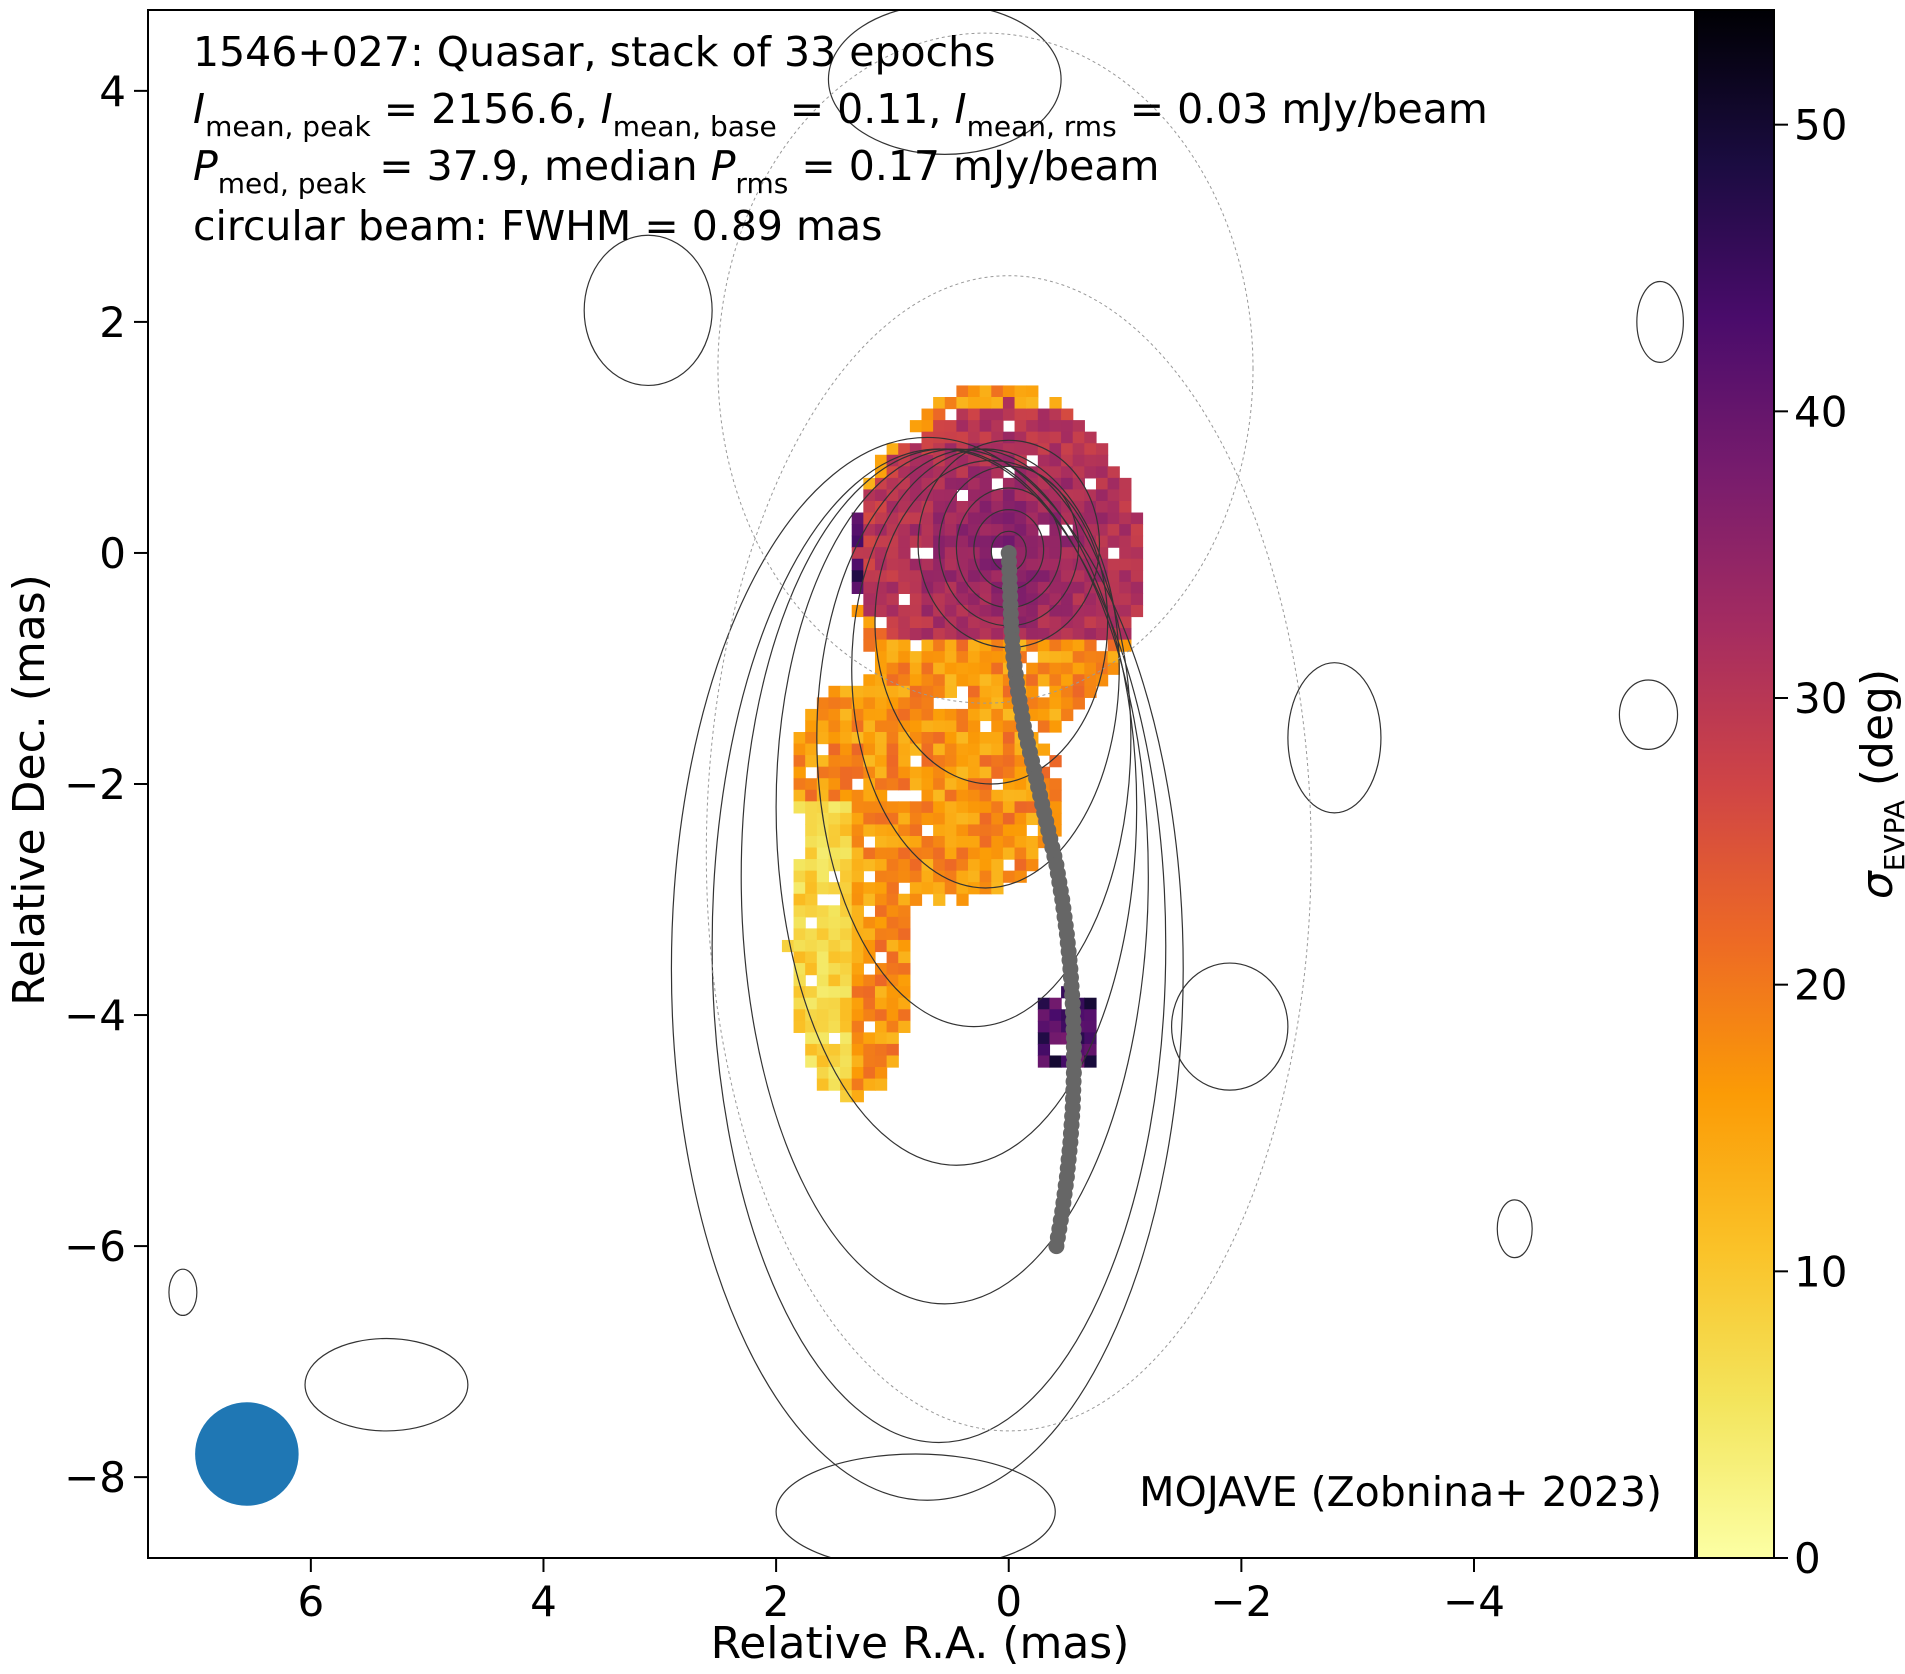 This screenshot has height=1674, width=1905. I want to click on info-text-part: = 0.11,, so click(866, 109).